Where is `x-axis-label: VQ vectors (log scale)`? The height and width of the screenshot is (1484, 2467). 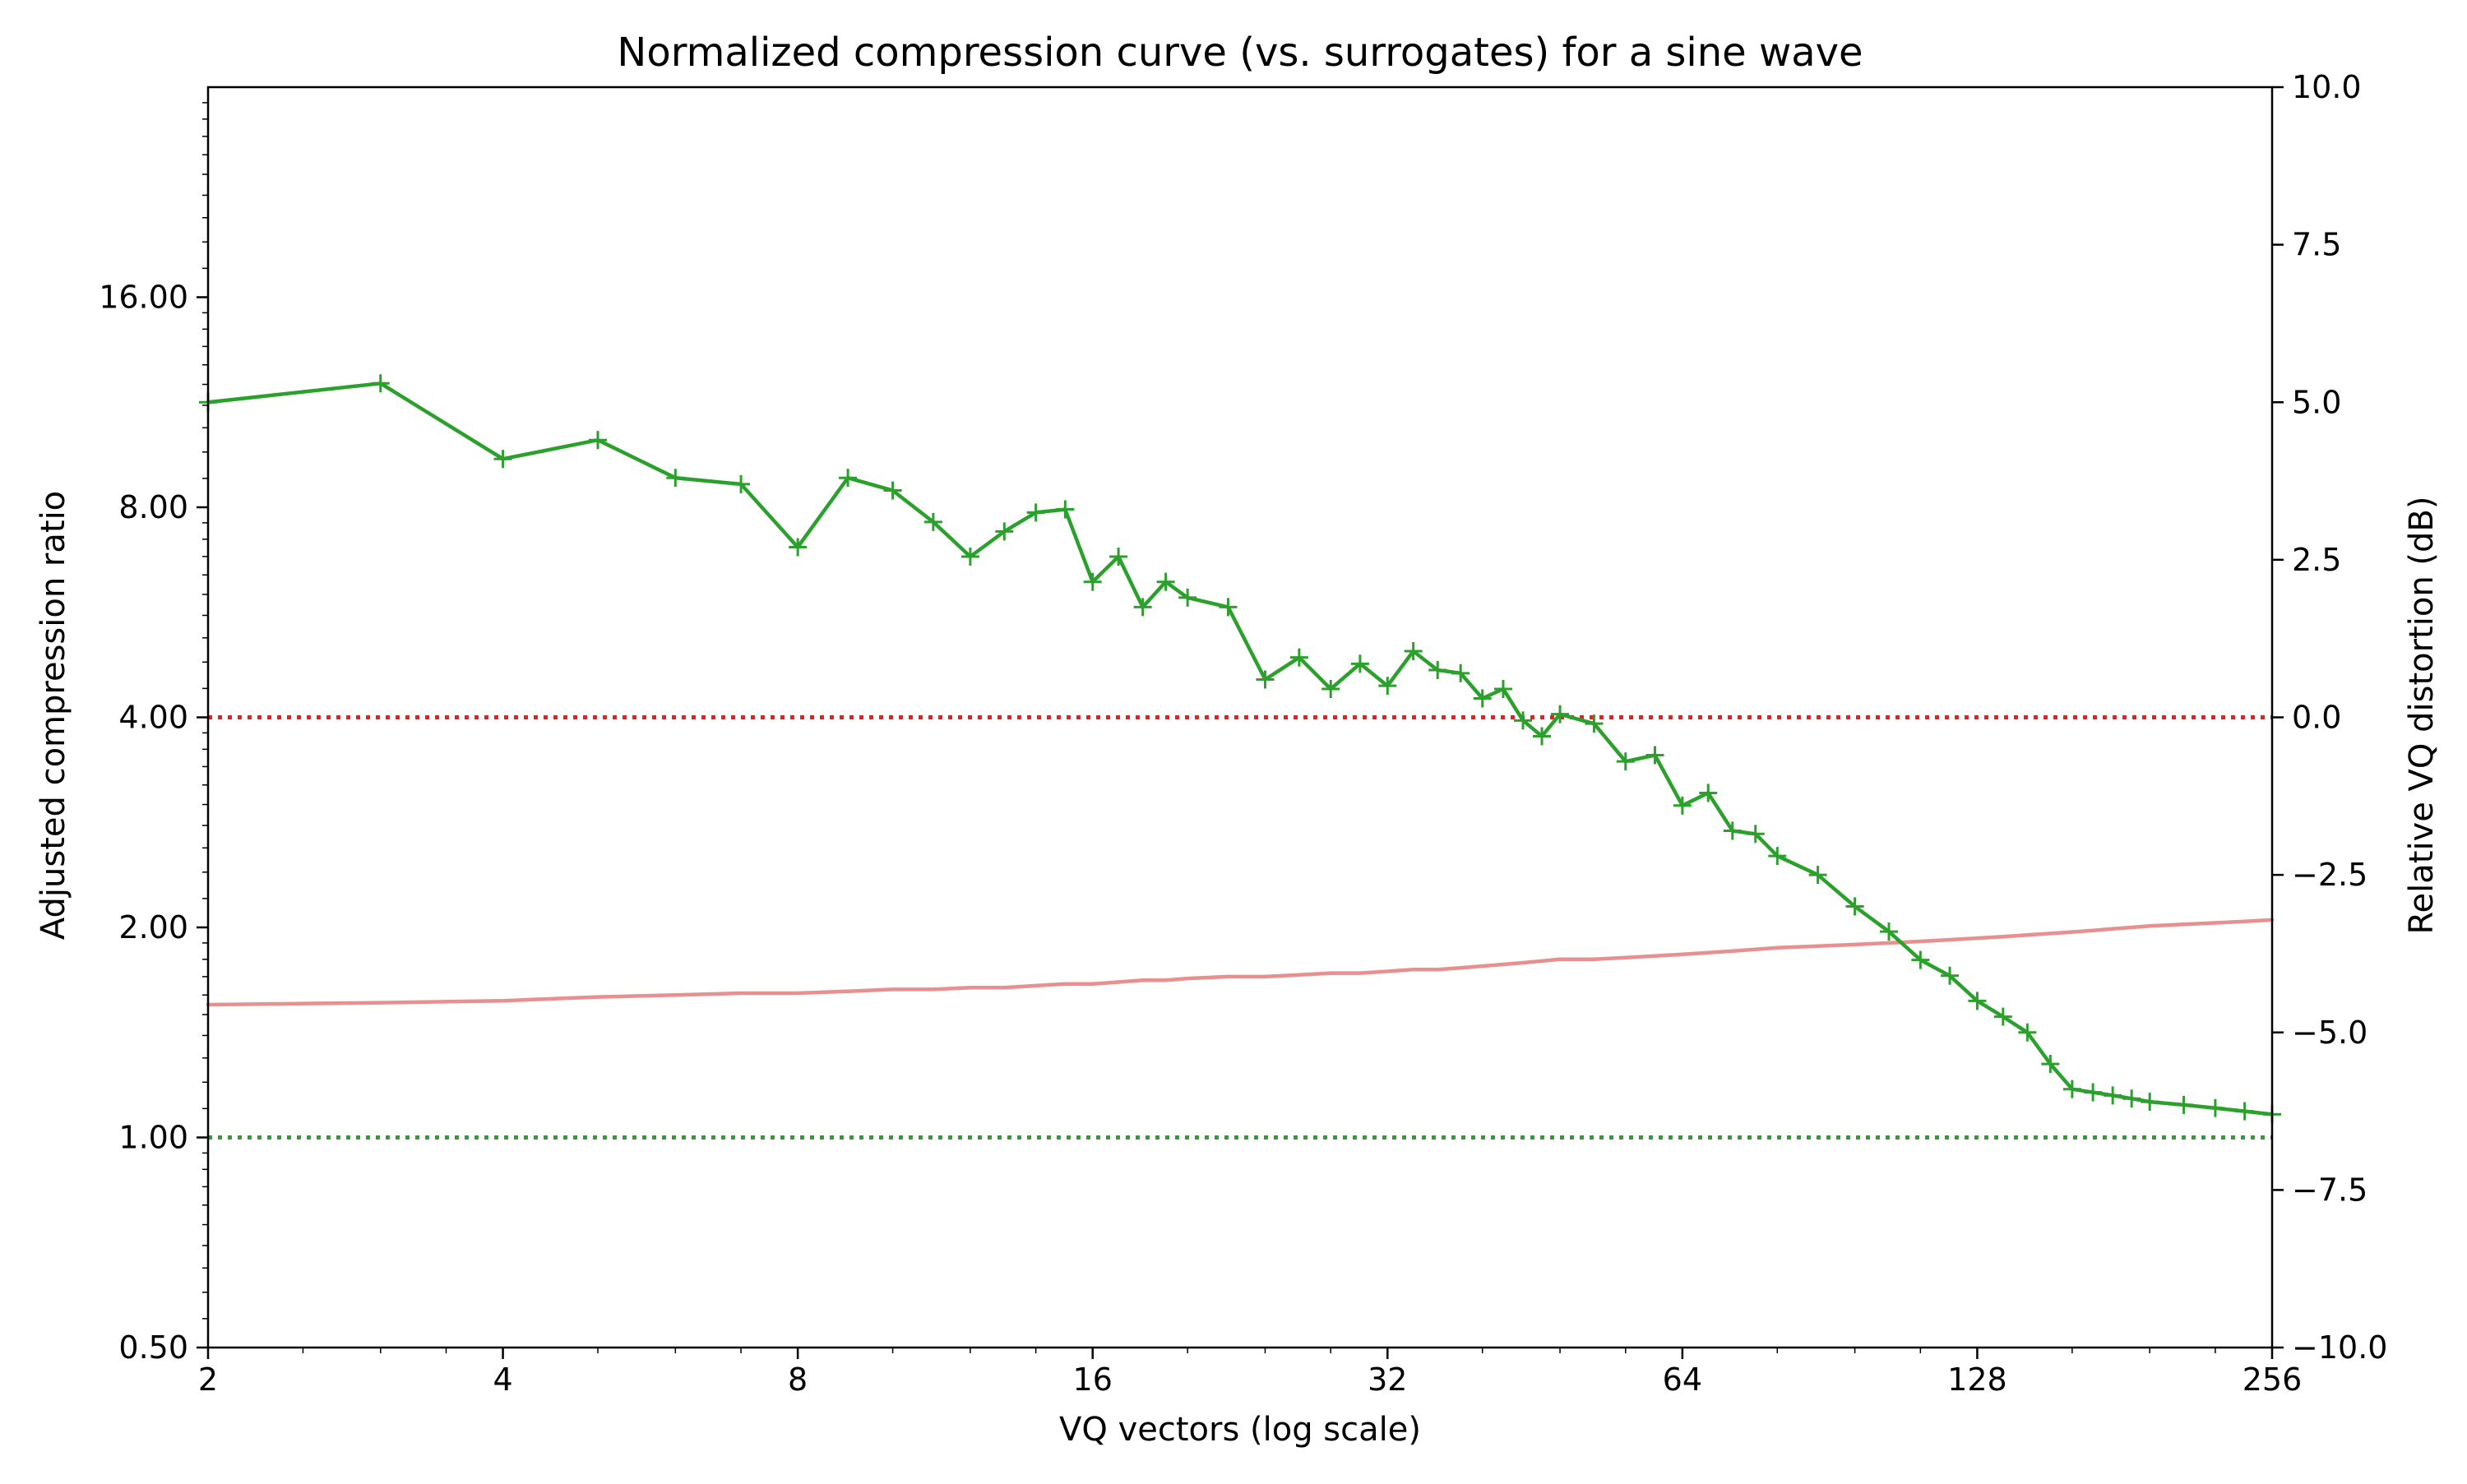
x-axis-label: VQ vectors (log scale) is located at coordinates (1240, 1430).